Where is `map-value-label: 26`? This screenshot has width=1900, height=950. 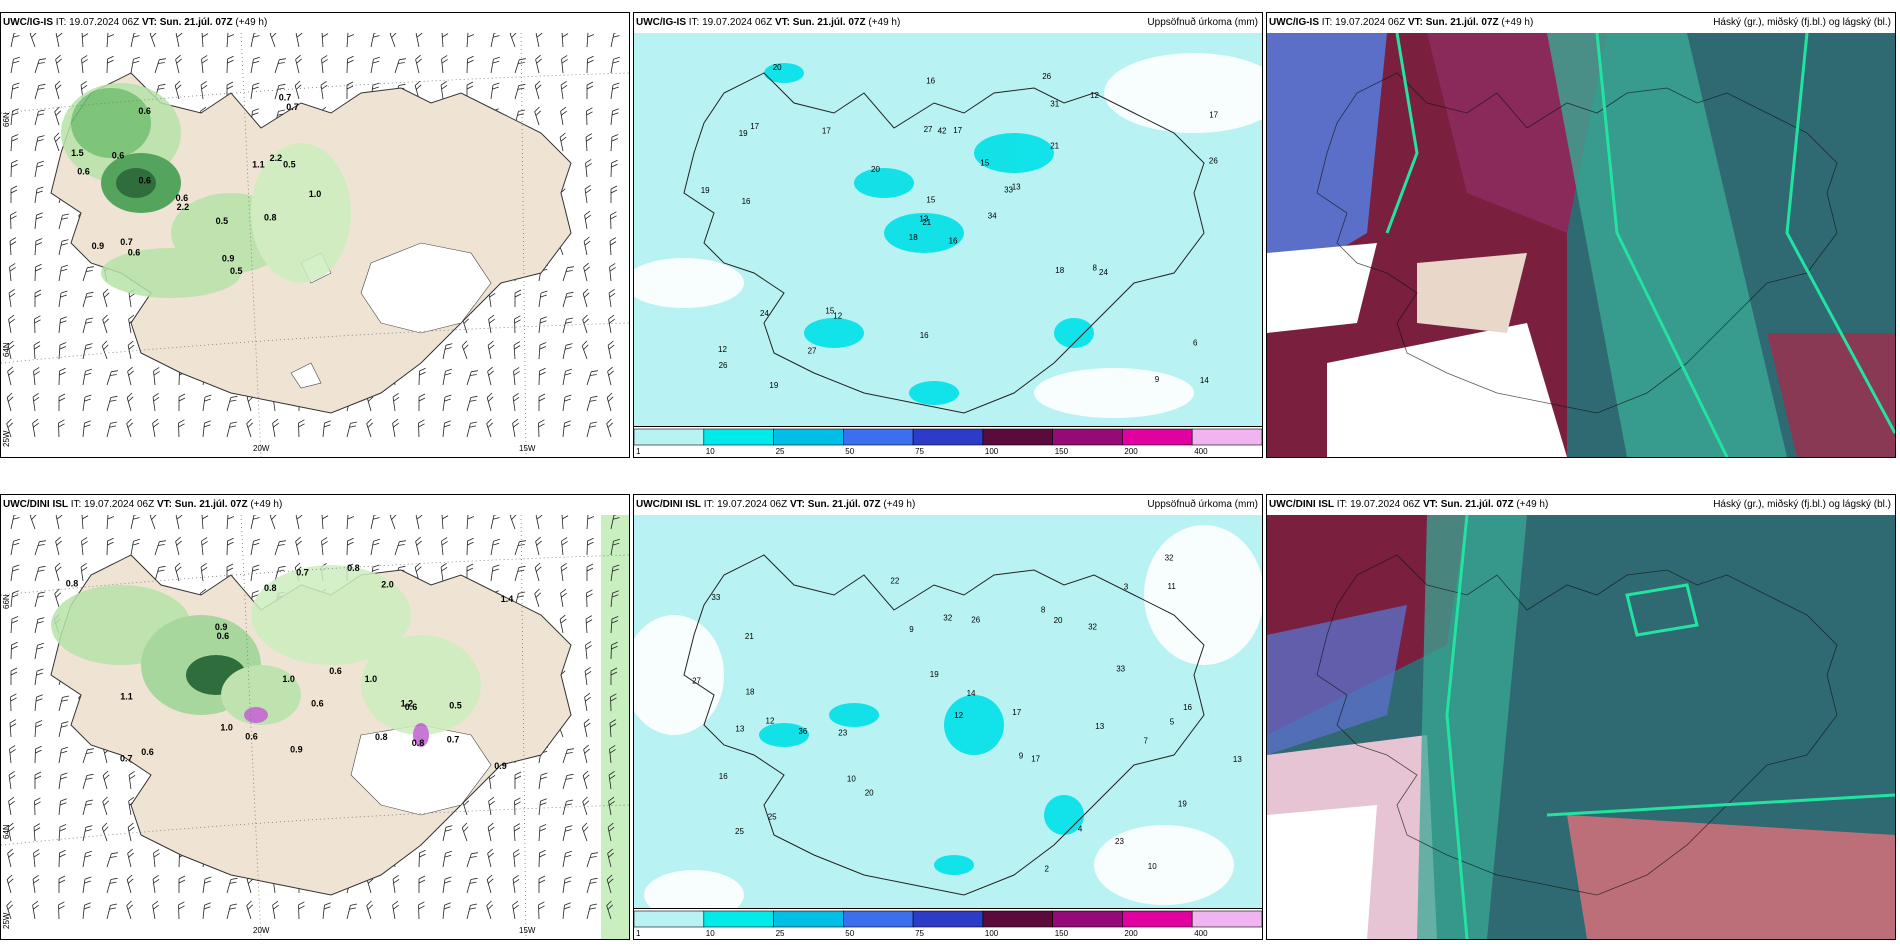 map-value-label: 26 is located at coordinates (1213, 161).